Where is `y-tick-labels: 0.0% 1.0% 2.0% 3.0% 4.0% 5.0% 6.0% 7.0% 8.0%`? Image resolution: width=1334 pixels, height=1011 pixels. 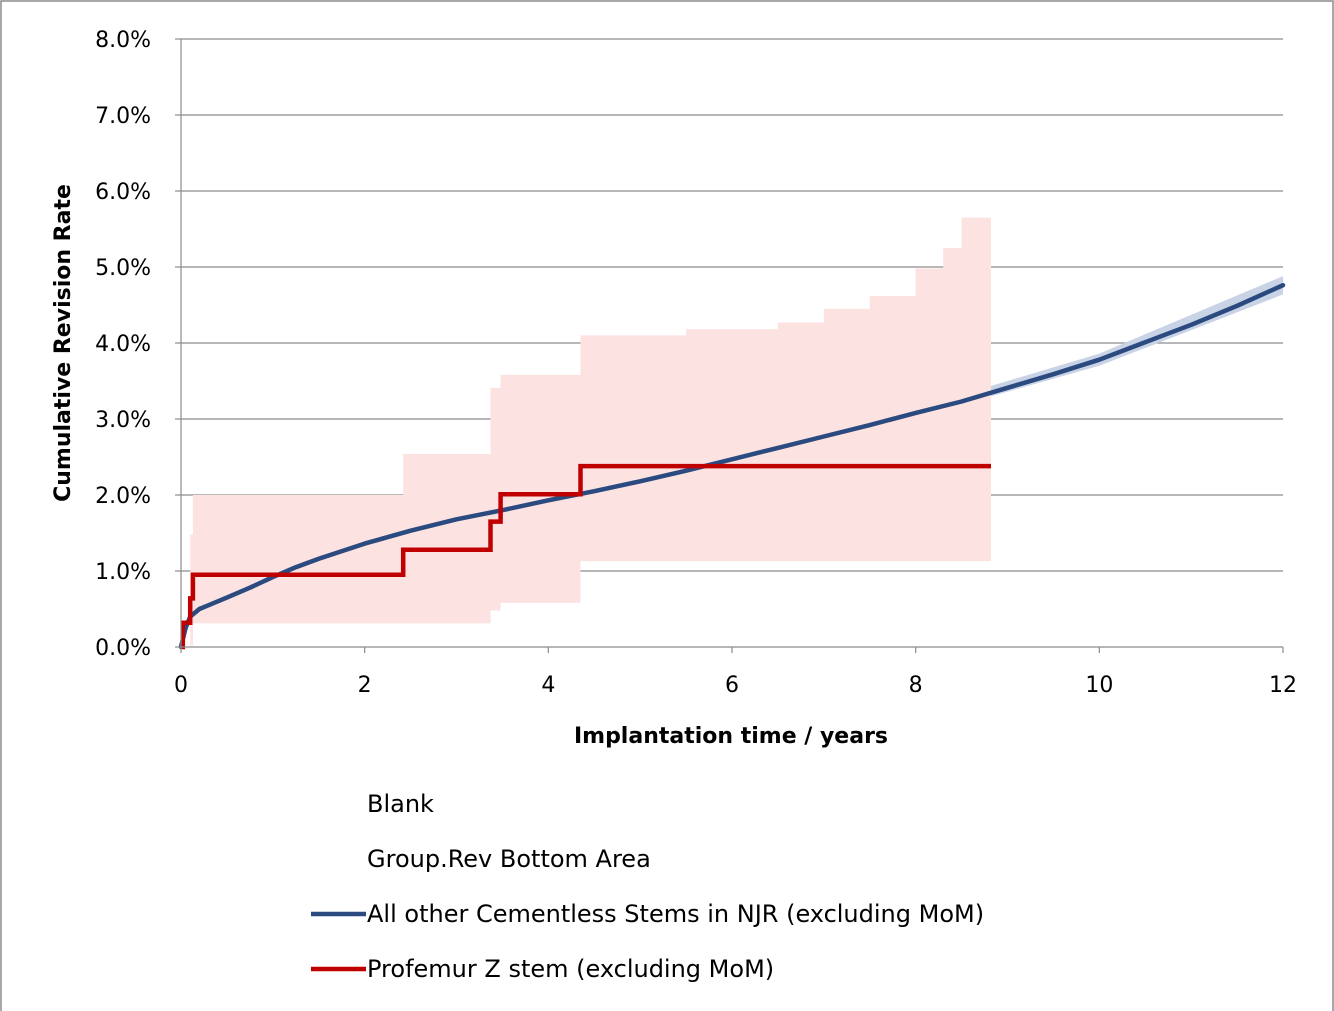
y-tick-labels: 0.0% 1.0% 2.0% 3.0% 4.0% 5.0% 6.0% 7.0% 8.0% is located at coordinates (123, 344).